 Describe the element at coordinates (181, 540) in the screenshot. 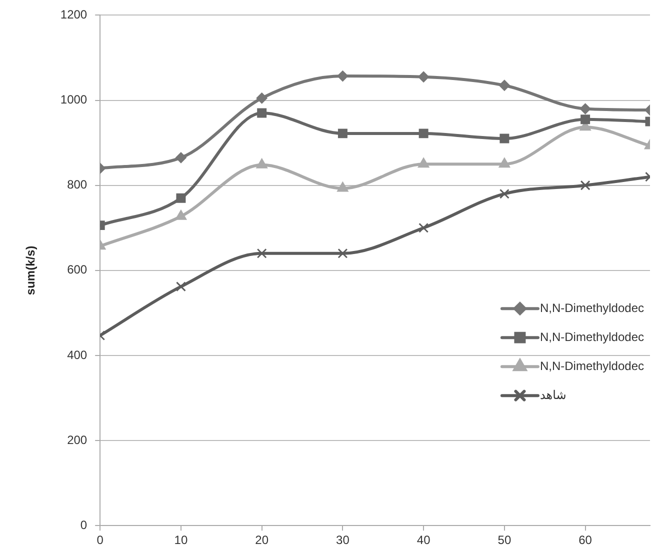

I see `x-tick-label: 10` at that location.